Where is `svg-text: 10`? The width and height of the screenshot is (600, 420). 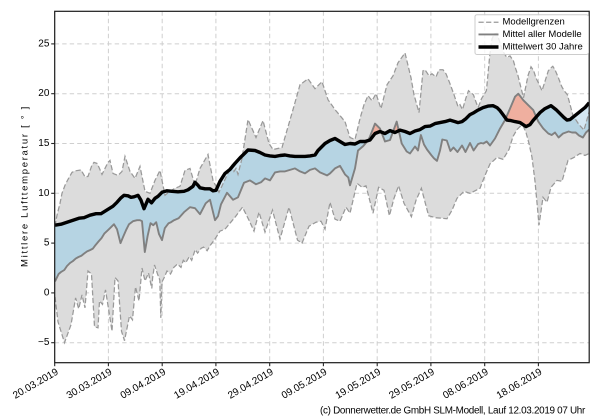
svg-text: 10 is located at coordinates (44, 193).